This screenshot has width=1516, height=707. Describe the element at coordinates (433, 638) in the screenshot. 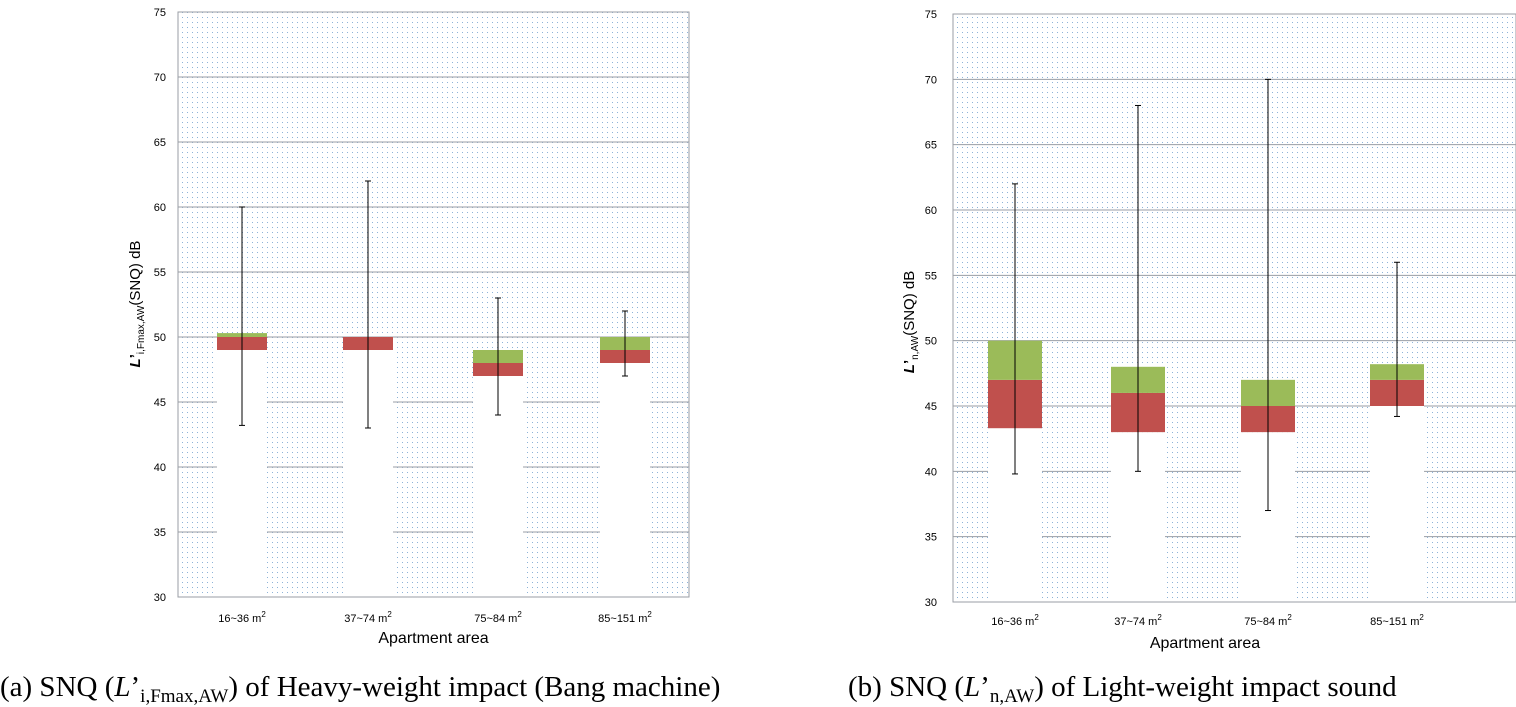

I see `x-axis-label-a: Apartment area` at that location.